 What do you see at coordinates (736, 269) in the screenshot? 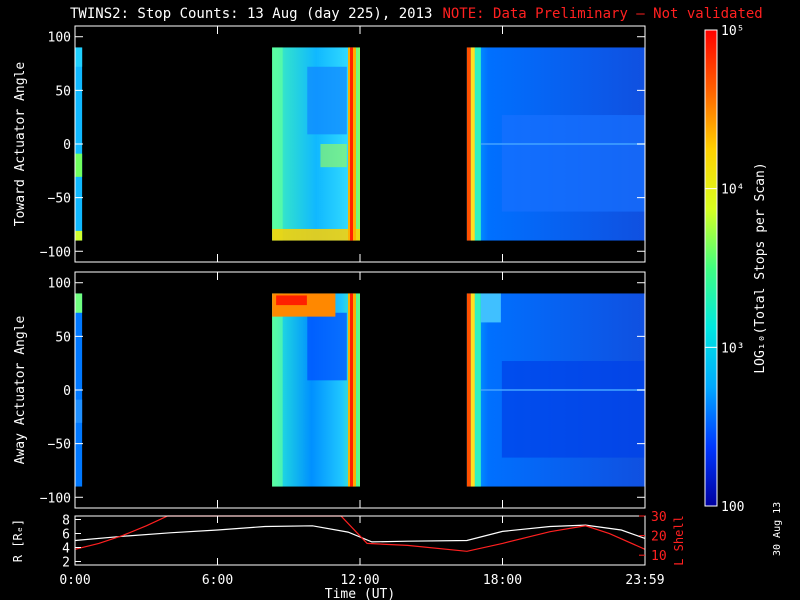
I see `colorbar: 100 10³ 10⁴ 10⁵ LOG₁₀(Total Stops per Scan)` at bounding box center [736, 269].